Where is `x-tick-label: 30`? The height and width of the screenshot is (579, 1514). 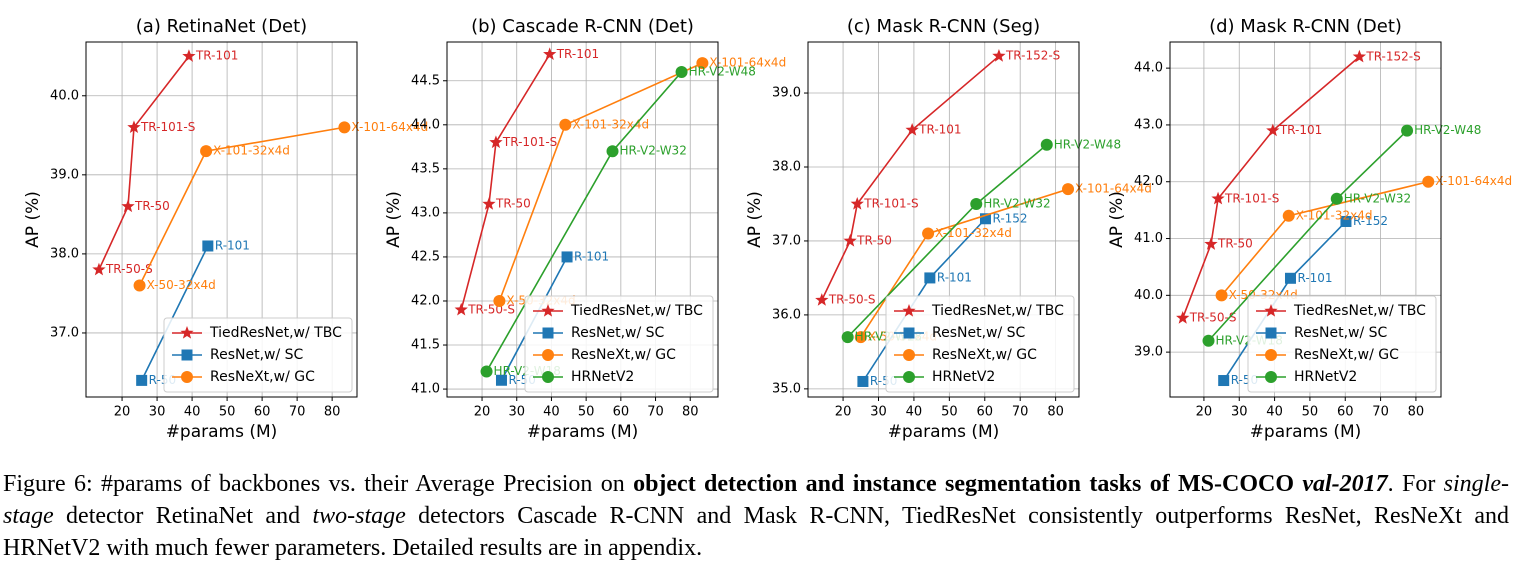
x-tick-label: 30 is located at coordinates (878, 412).